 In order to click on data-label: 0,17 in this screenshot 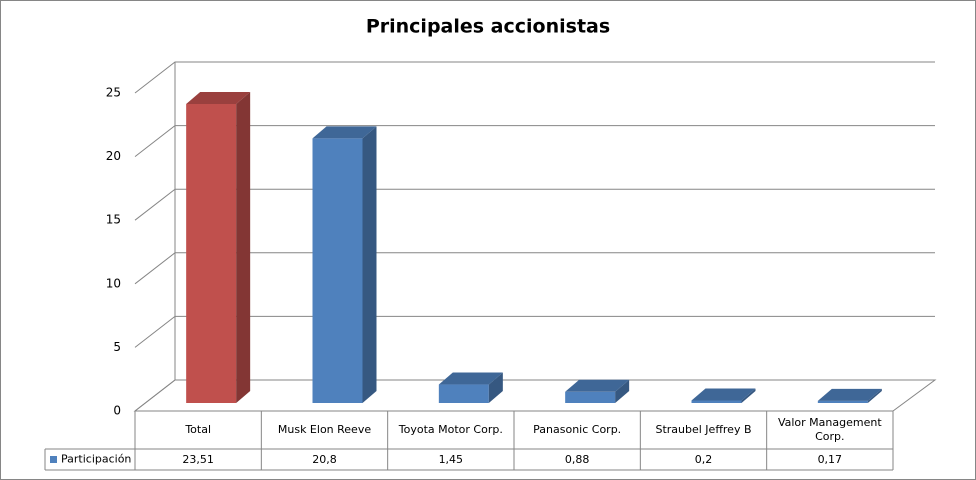, I will do `click(830, 459)`.